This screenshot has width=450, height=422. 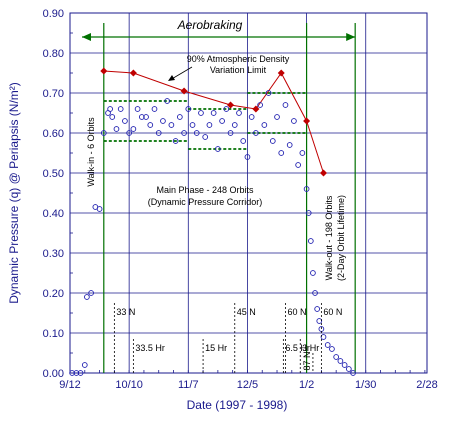 I want to click on aerobraking-arrow-left, so click(x=86, y=37).